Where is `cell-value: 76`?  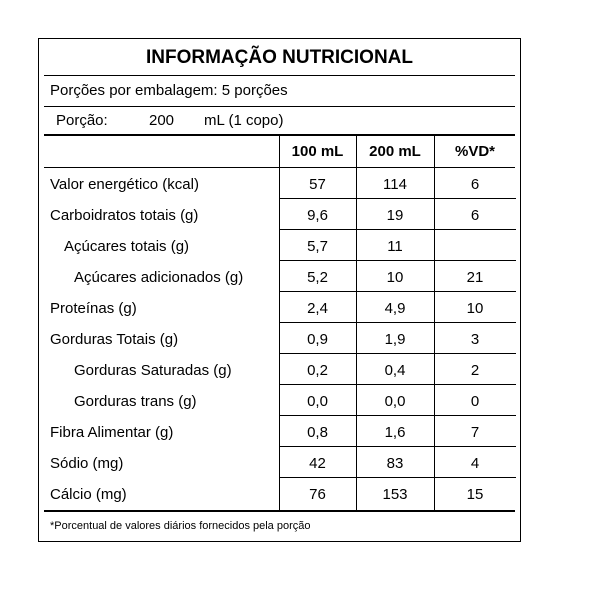 cell-value: 76 is located at coordinates (317, 494).